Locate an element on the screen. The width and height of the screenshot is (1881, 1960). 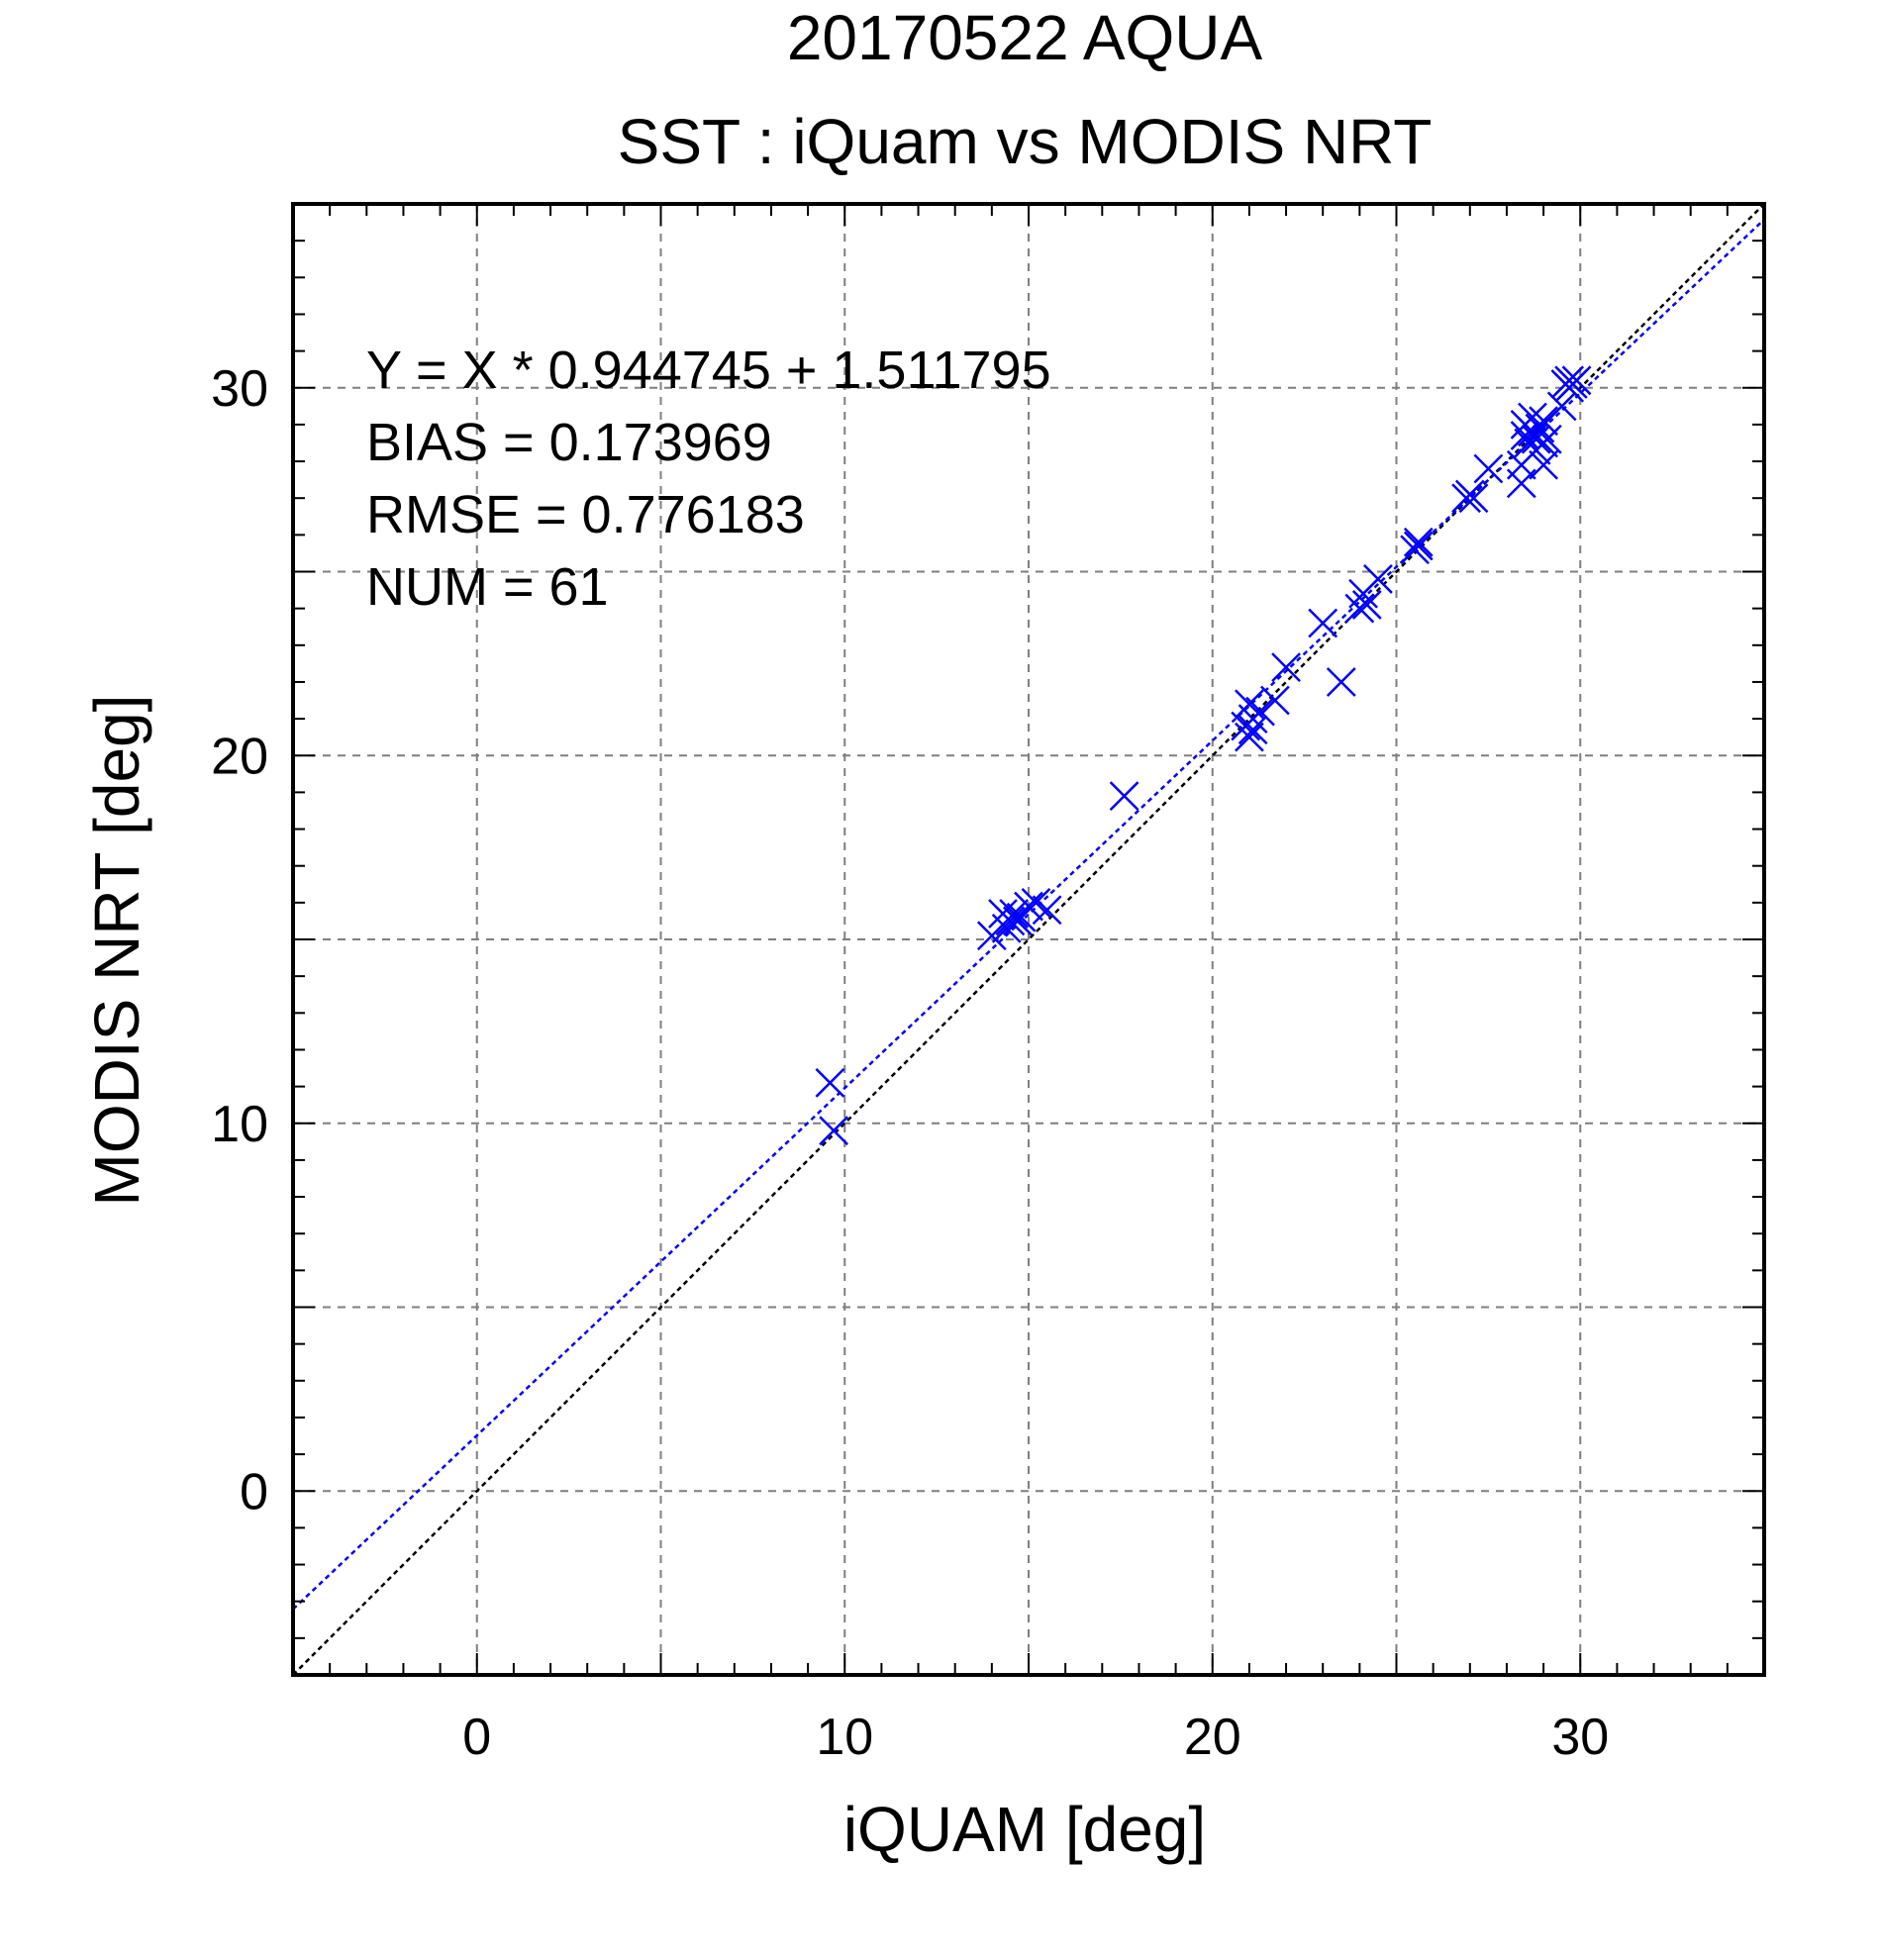
stats-line: BIAS = 0.173969 is located at coordinates (569, 442).